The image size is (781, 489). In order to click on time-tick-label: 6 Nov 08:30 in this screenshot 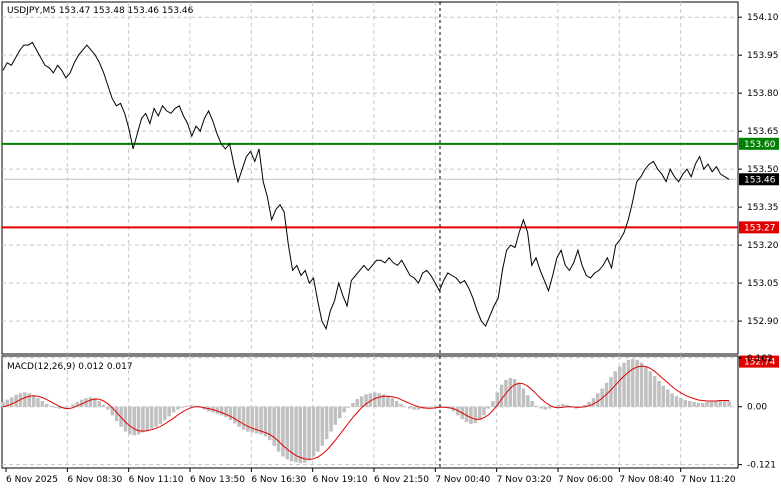, I will do `click(94, 480)`.